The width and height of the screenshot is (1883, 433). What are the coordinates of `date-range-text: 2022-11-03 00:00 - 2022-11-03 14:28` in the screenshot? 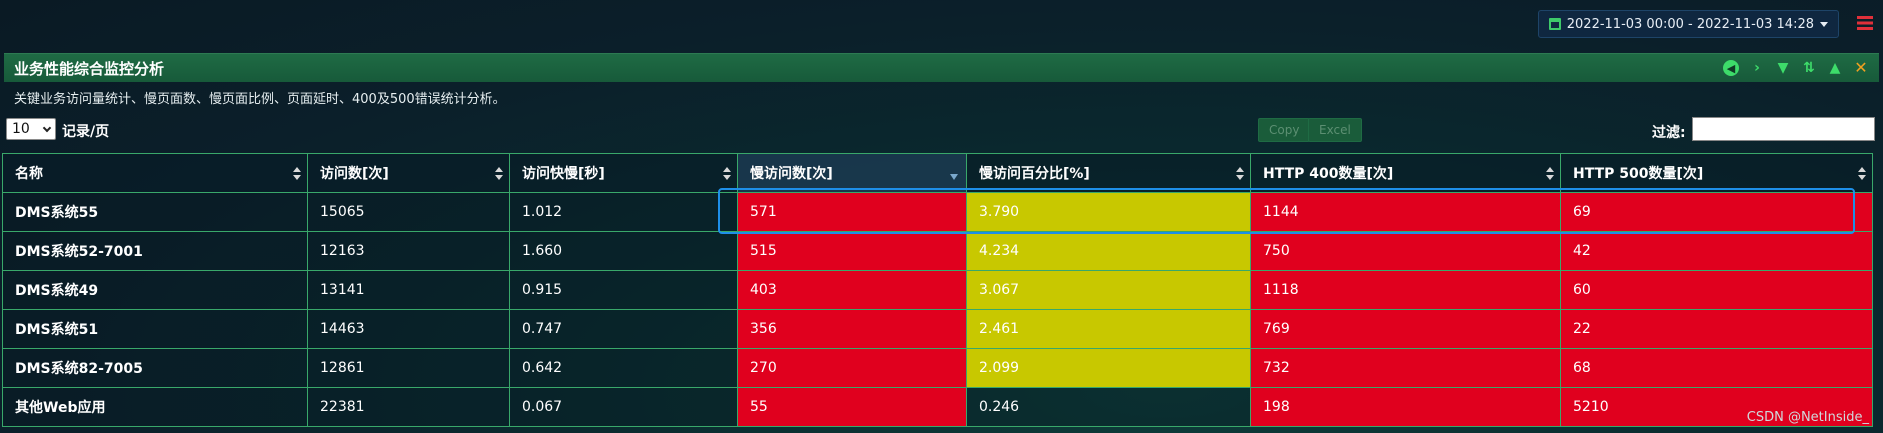 It's located at (1690, 24).